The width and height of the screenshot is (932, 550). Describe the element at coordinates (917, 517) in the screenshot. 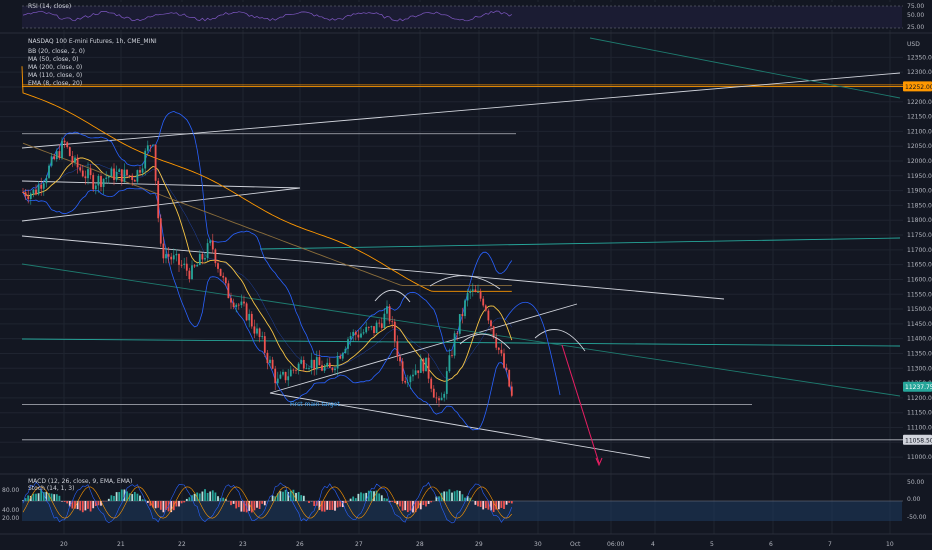

I see `macd-tick: -50.00` at that location.